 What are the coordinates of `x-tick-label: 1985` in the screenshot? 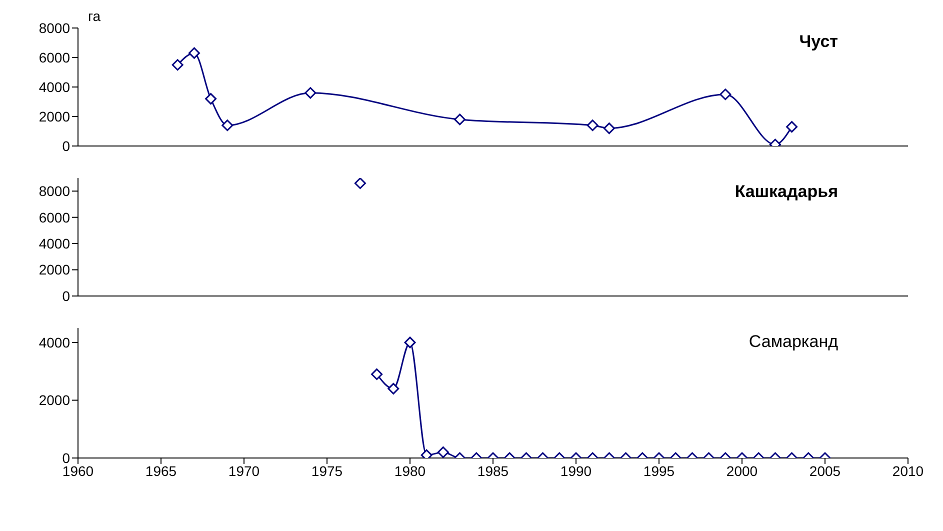 It's located at (493, 470).